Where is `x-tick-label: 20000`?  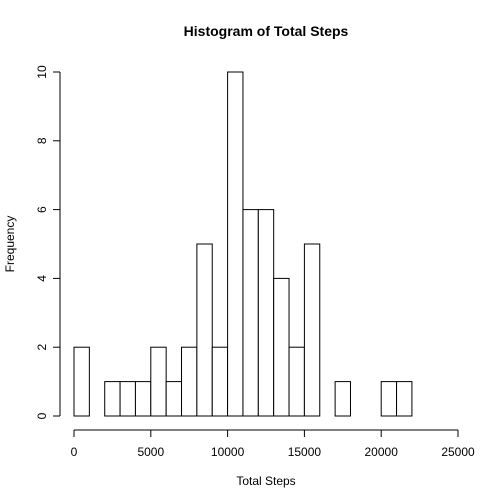 x-tick-label: 20000 is located at coordinates (382, 452).